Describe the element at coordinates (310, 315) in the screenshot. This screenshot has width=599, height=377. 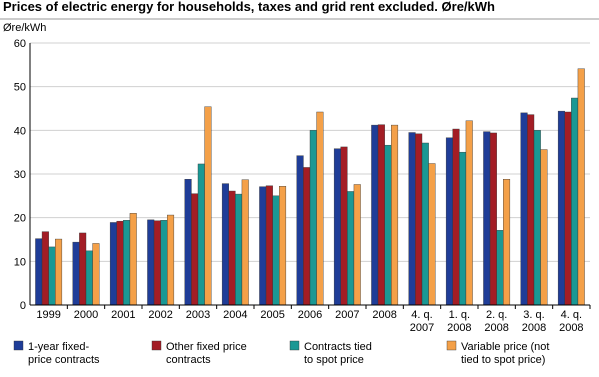
I see `x-tick-label: 2006` at that location.